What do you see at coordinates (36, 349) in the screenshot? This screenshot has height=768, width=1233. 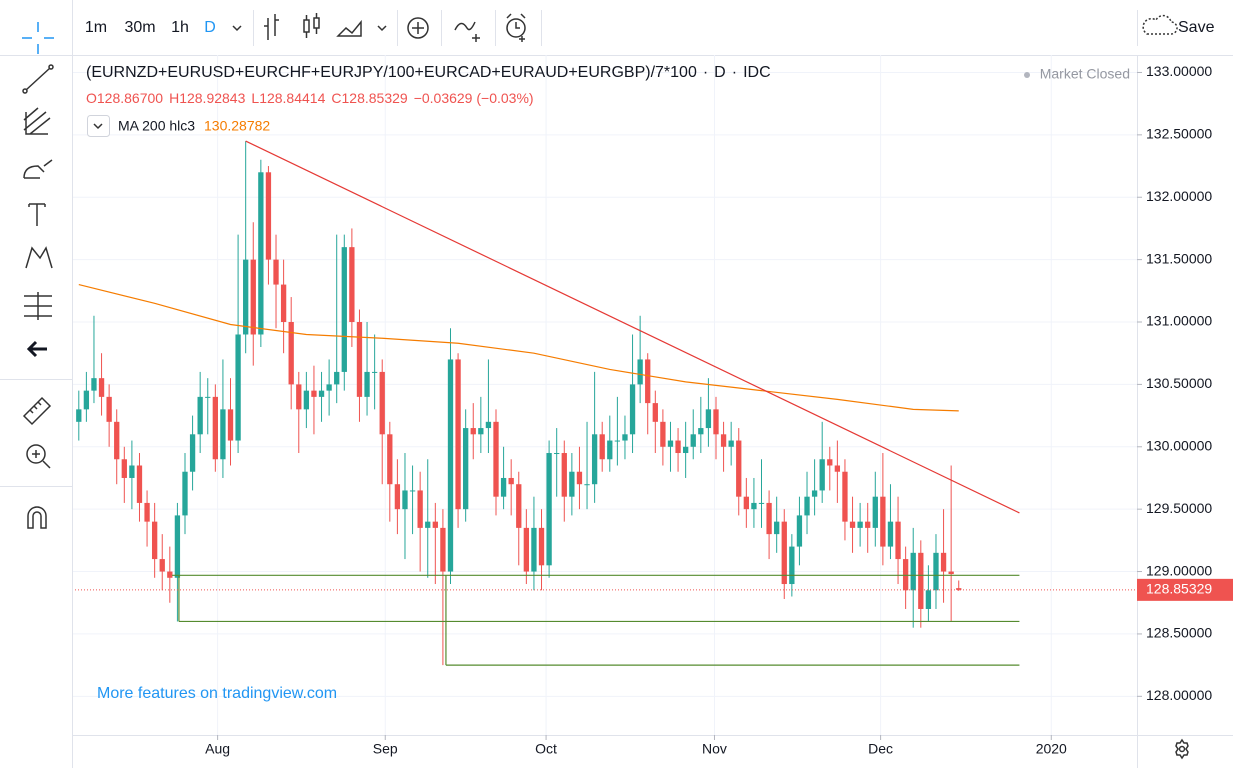 I see `back-tool` at bounding box center [36, 349].